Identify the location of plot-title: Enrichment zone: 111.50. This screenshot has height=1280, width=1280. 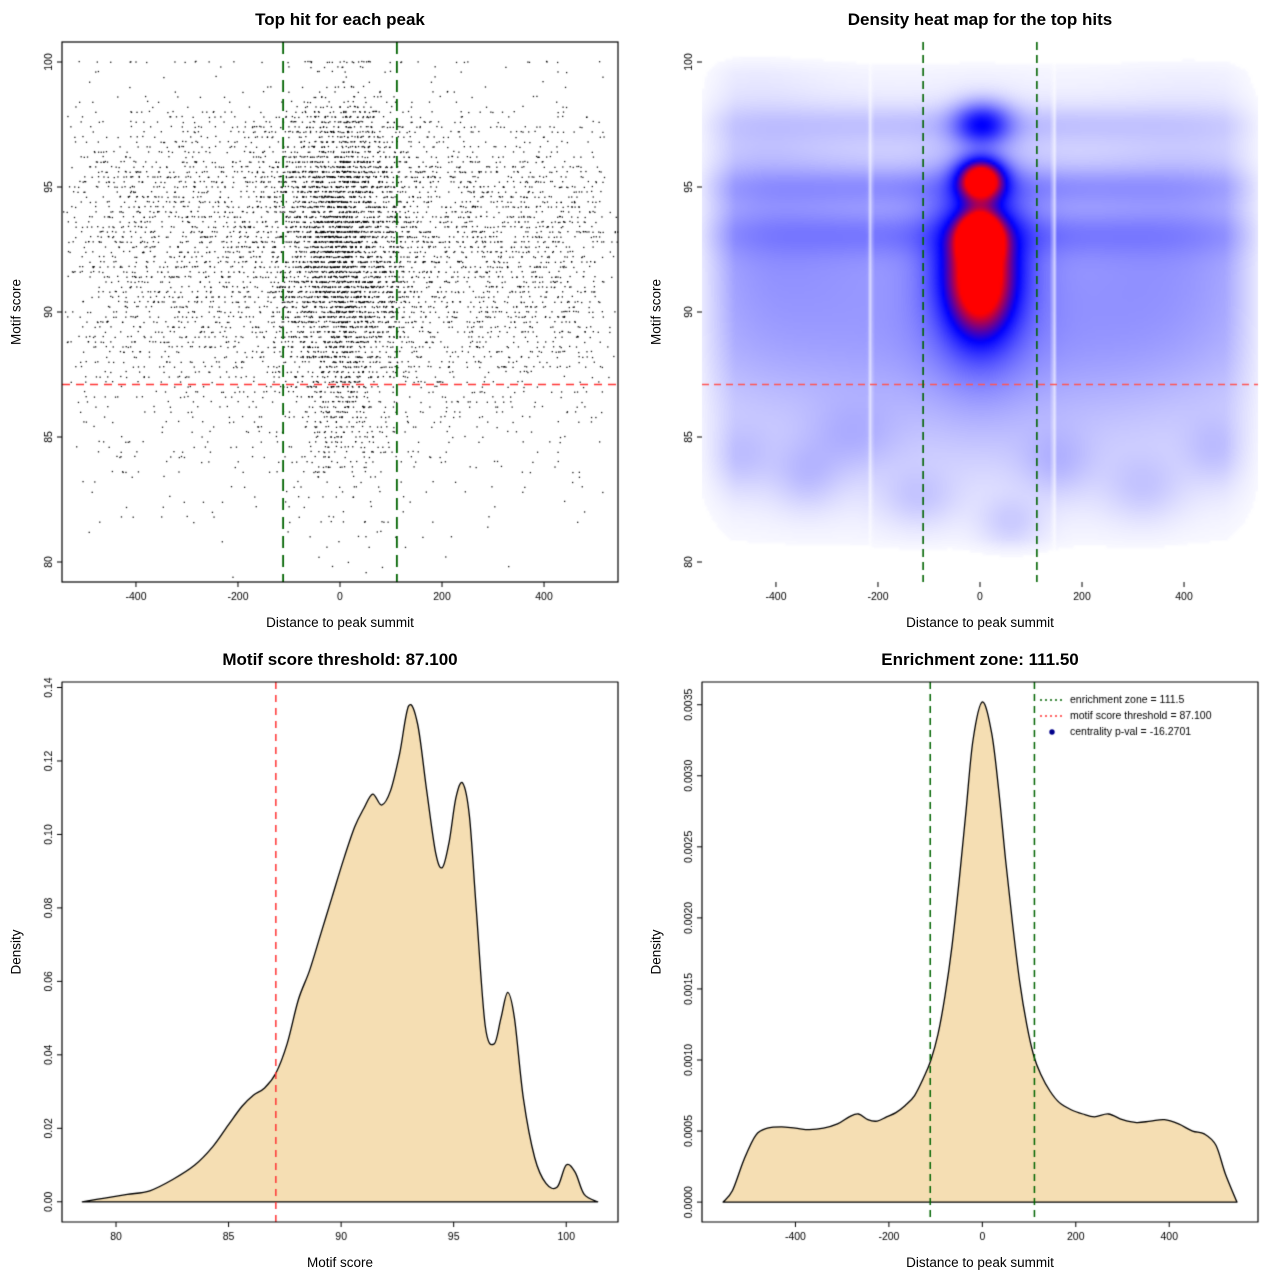
(980, 659).